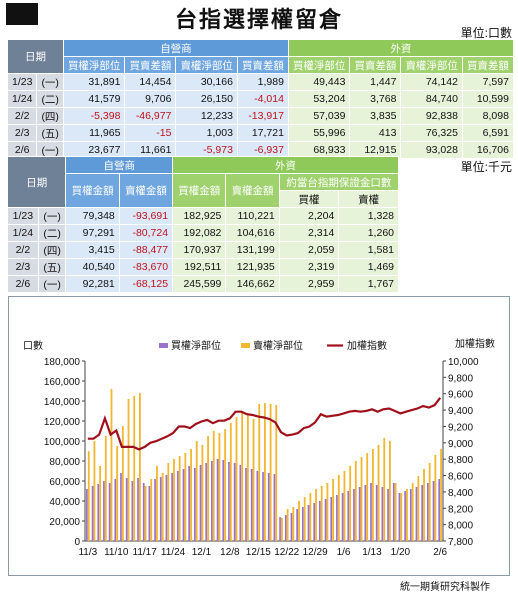 The image size is (518, 600). Describe the element at coordinates (199, 284) in the screenshot. I see `table-cell: 245,599` at that location.